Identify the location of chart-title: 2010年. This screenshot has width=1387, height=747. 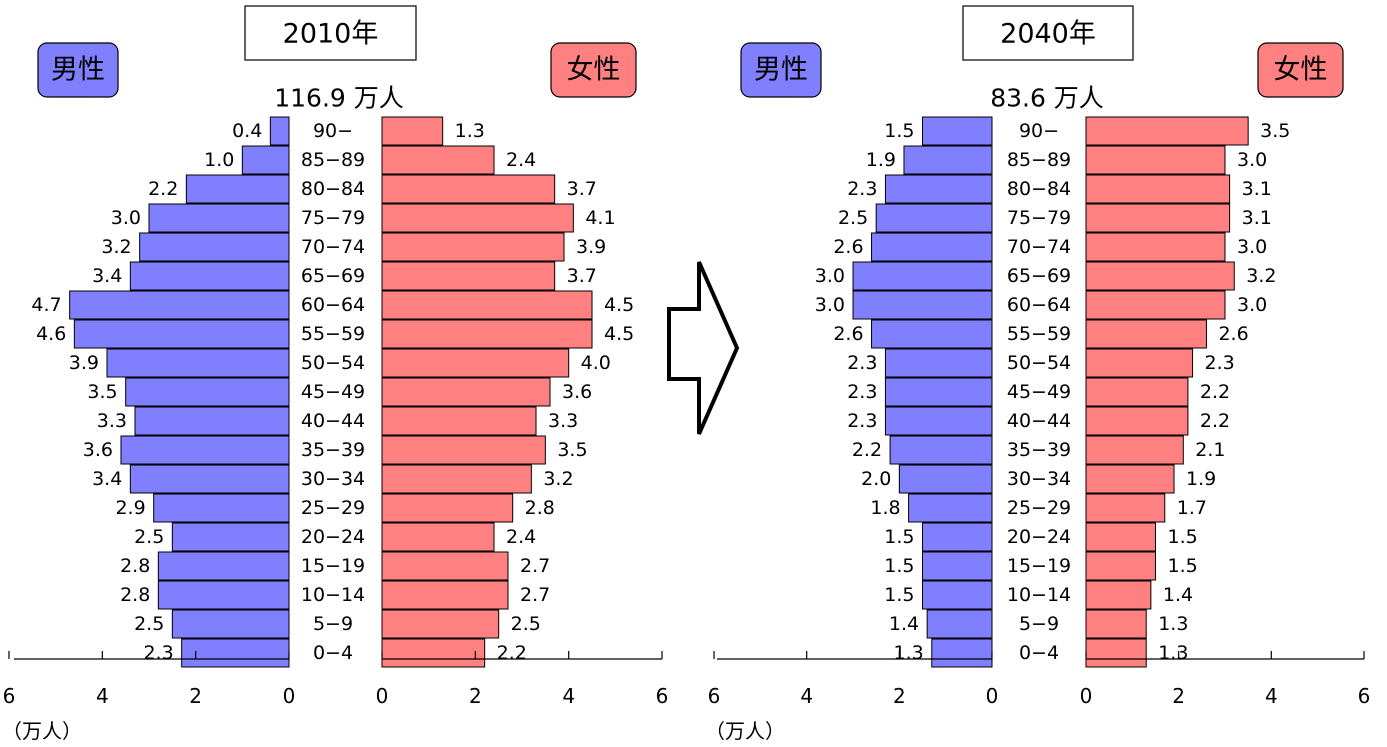
(331, 34).